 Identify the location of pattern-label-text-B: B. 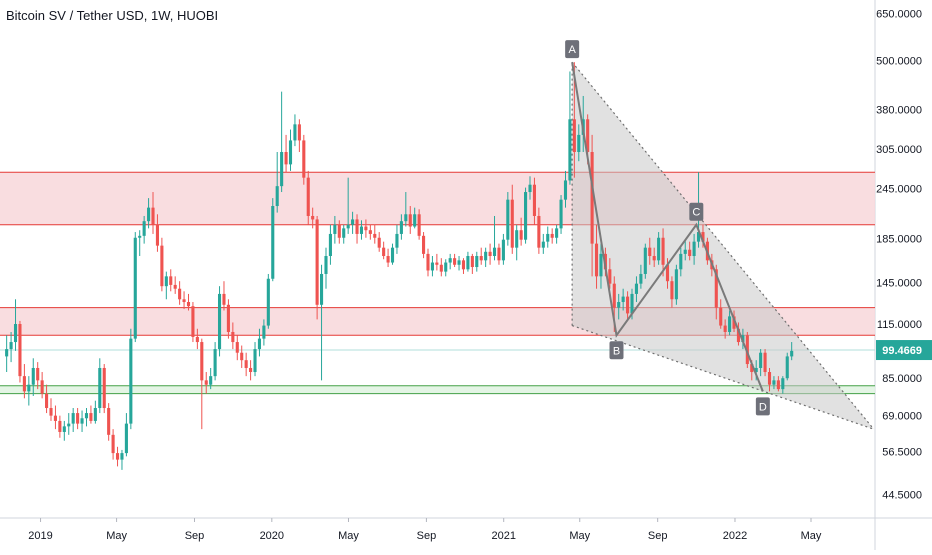
(616, 351).